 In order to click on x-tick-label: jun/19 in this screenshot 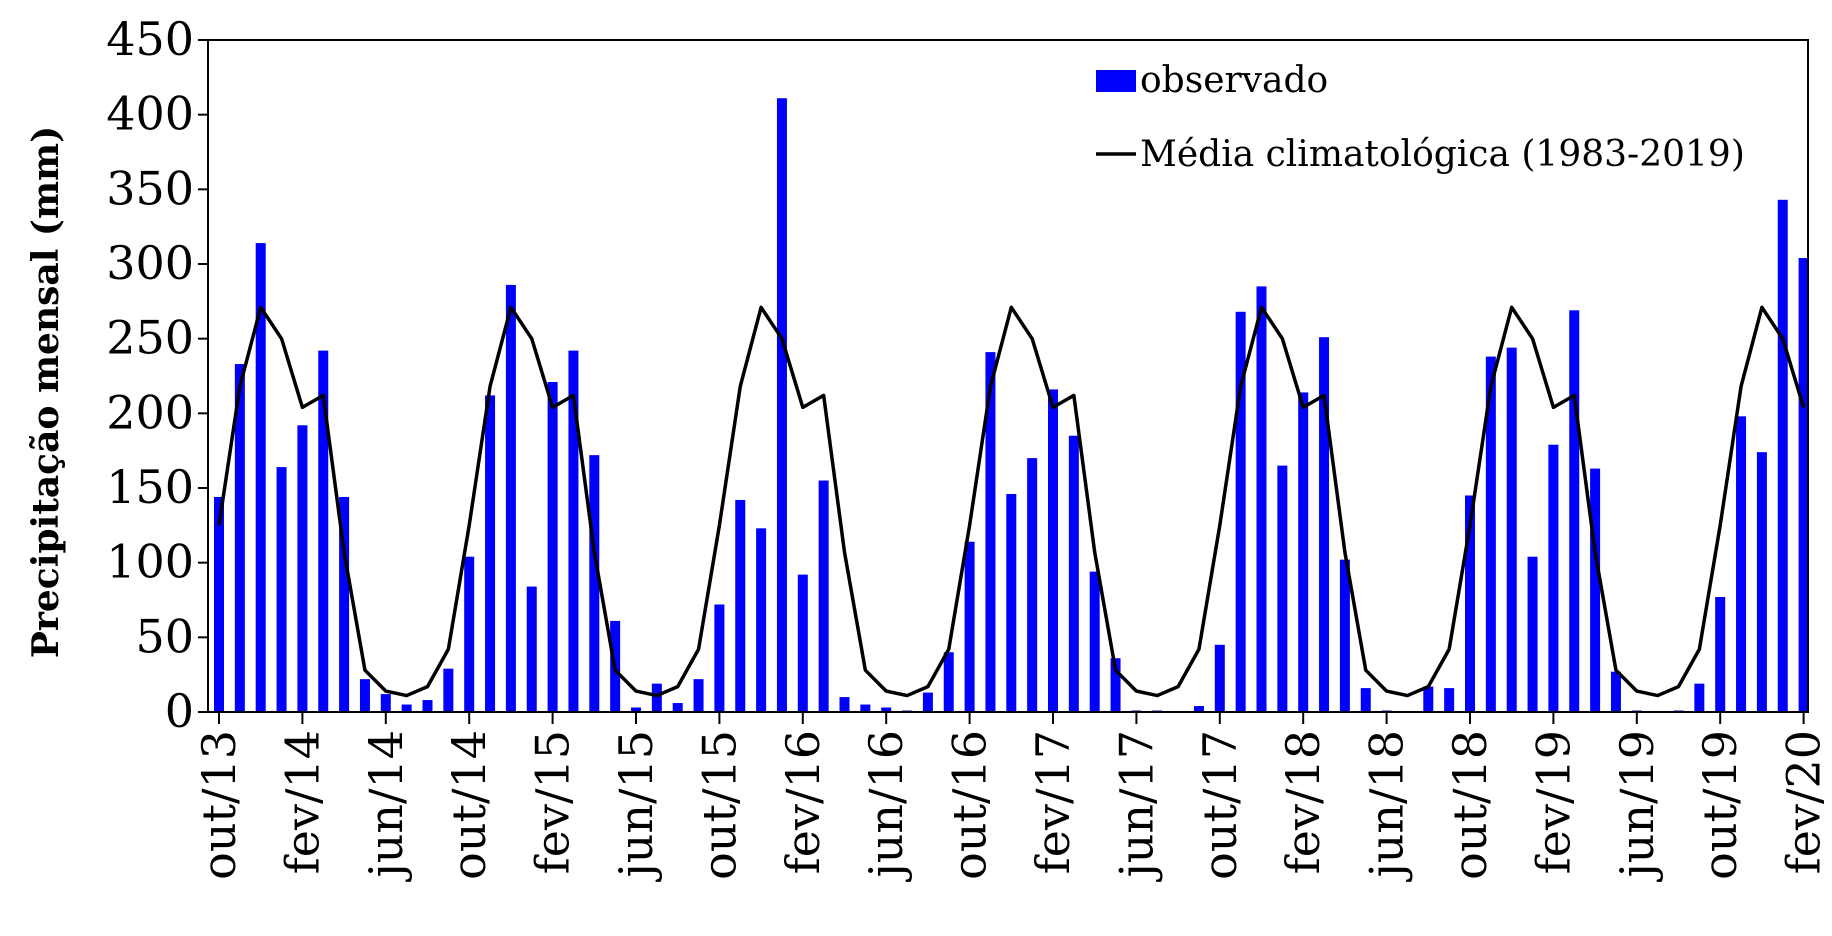, I will do `click(1637, 806)`.